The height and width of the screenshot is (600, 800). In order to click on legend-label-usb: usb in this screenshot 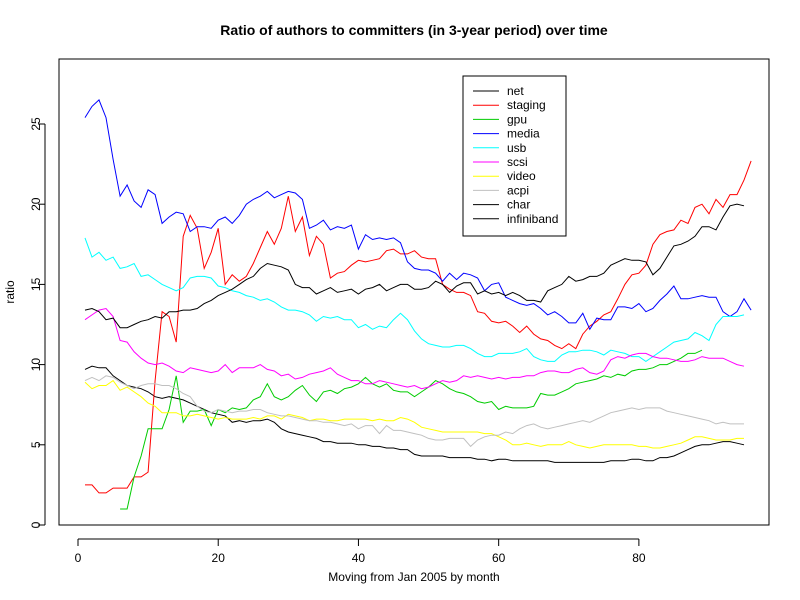, I will do `click(517, 148)`.